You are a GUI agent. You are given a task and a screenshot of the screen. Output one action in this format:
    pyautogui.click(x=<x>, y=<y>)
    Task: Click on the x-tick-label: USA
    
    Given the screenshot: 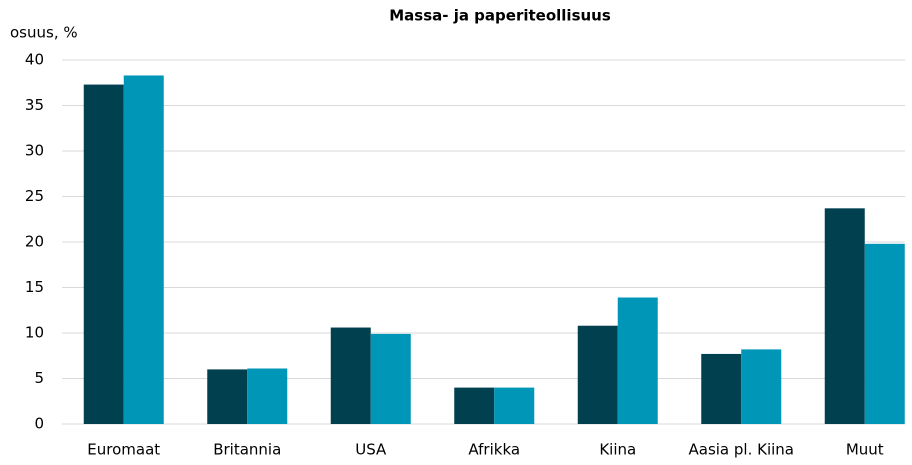 What is the action you would take?
    pyautogui.click(x=371, y=450)
    